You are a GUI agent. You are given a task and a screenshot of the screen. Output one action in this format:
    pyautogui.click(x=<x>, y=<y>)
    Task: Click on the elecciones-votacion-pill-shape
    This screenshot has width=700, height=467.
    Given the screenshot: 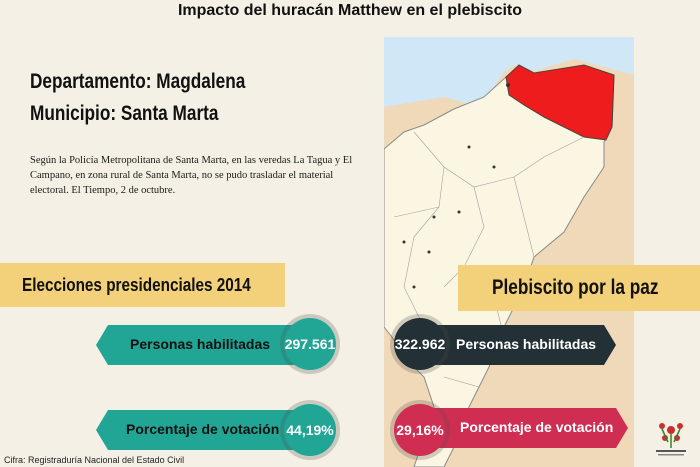 What is the action you would take?
    pyautogui.click(x=196, y=430)
    